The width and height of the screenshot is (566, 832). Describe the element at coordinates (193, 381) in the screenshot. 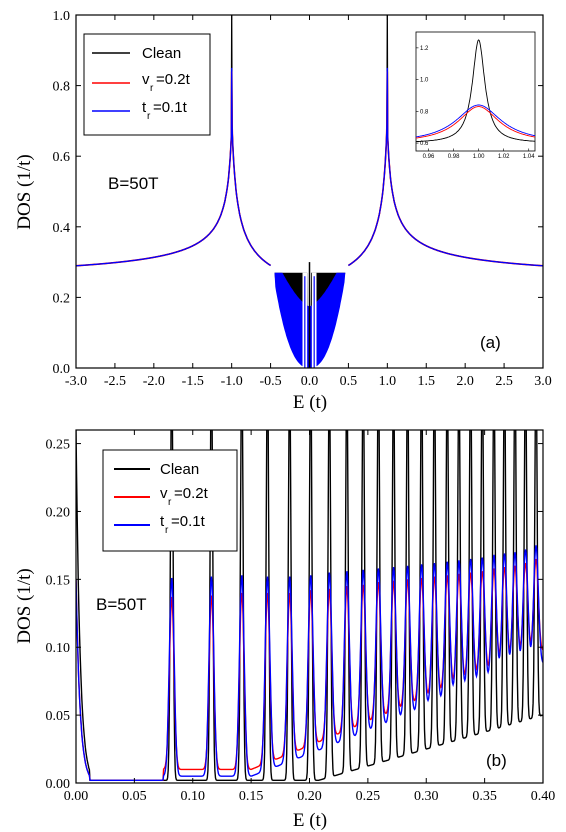

I see `a-xtick-label: -1.5` at that location.